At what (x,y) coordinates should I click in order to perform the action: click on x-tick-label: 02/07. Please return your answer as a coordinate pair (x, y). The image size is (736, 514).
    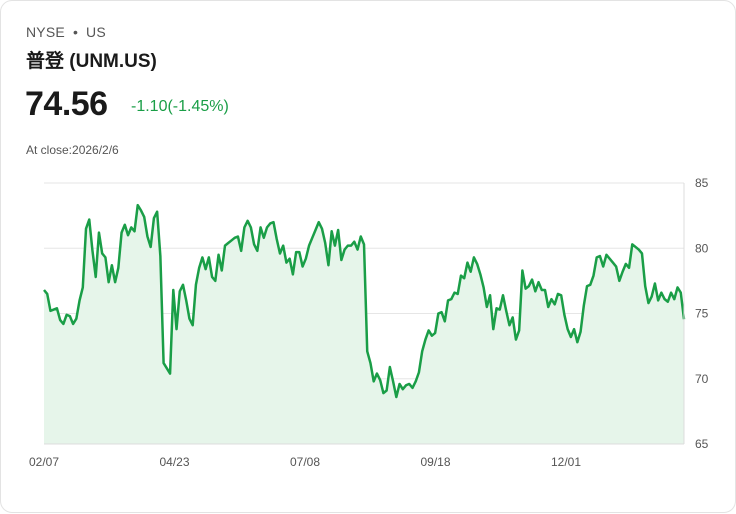
    Looking at the image, I should click on (44, 462).